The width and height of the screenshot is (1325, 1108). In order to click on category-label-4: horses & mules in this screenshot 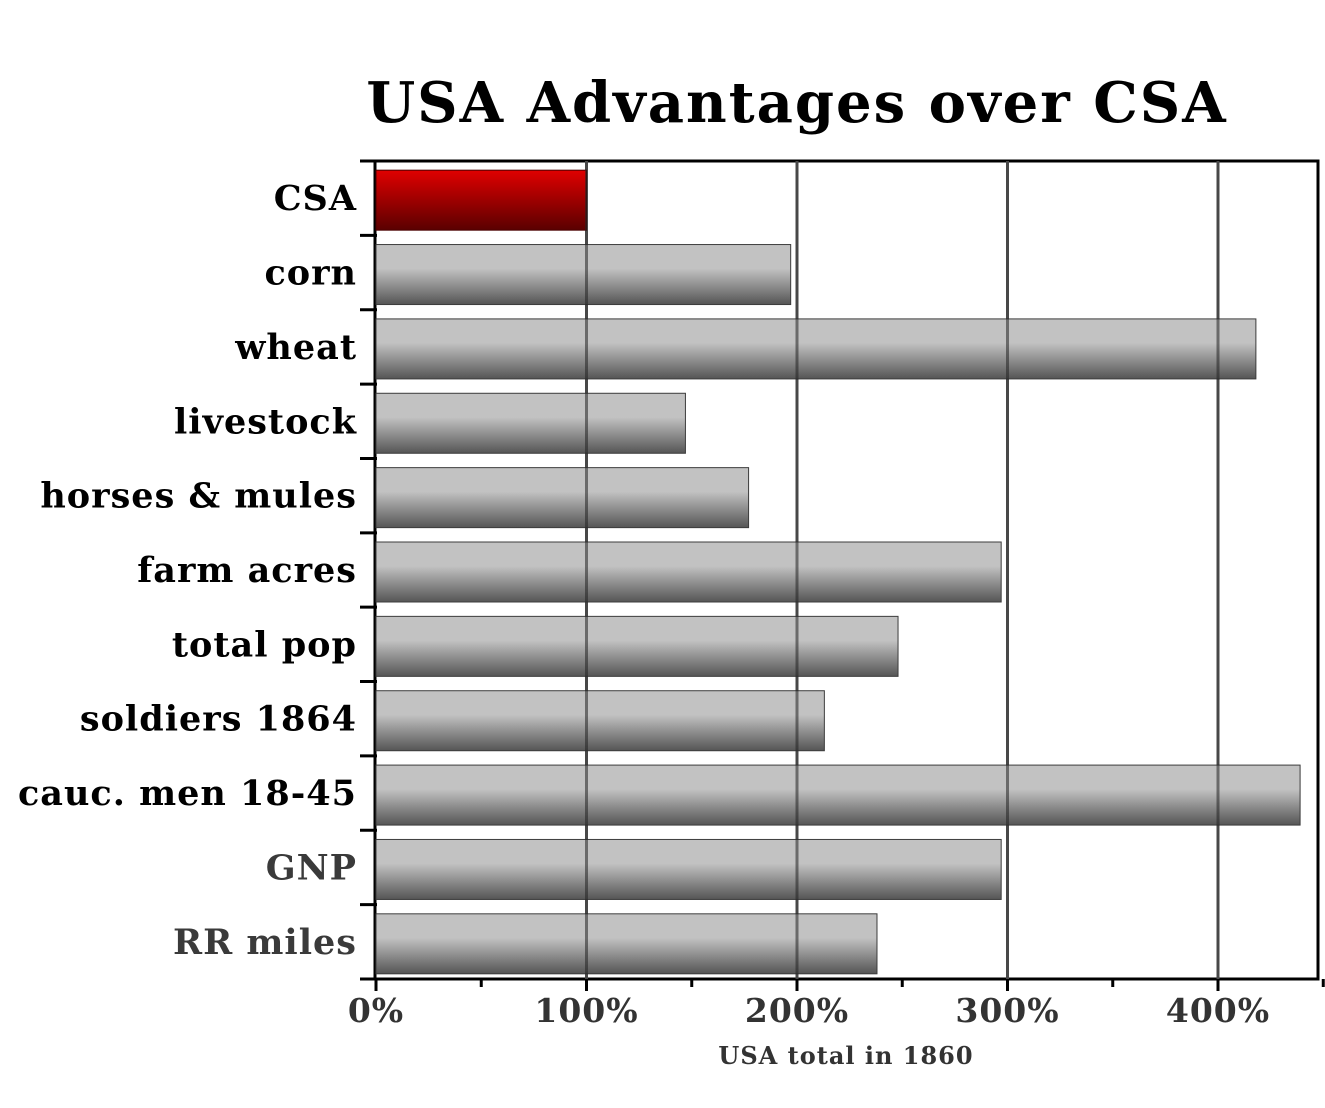, I will do `click(198, 496)`.